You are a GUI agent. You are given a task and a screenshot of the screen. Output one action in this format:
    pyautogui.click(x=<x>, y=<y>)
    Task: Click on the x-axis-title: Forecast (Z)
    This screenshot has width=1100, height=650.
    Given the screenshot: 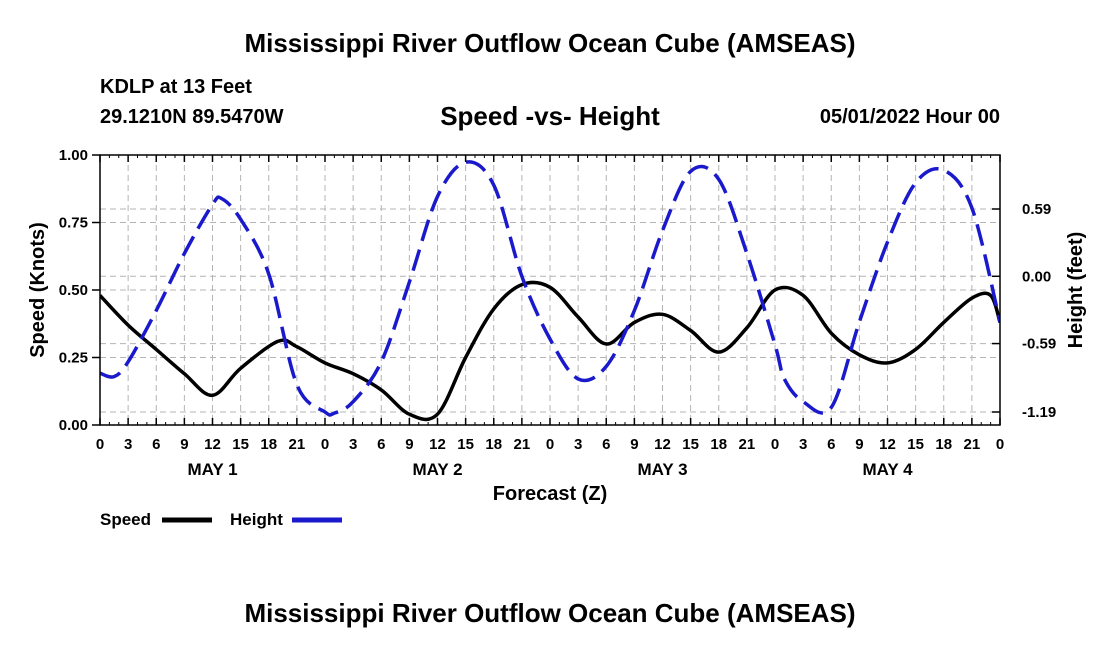 What is the action you would take?
    pyautogui.click(x=550, y=494)
    